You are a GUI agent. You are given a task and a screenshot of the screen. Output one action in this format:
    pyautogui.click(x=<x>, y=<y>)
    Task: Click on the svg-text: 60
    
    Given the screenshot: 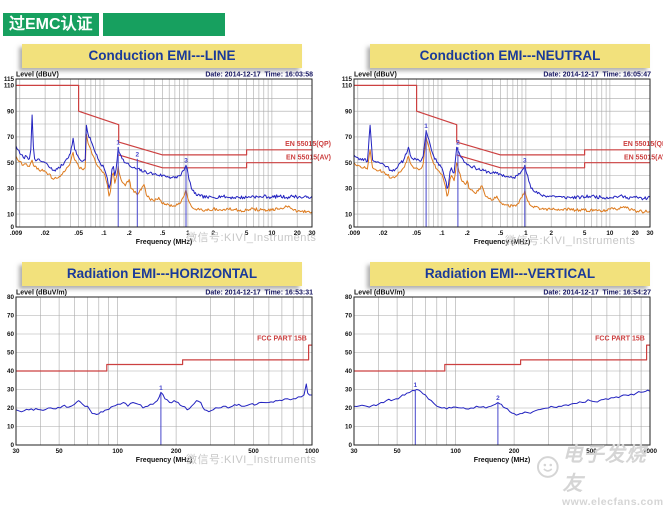 What is the action you would take?
    pyautogui.click(x=11, y=334)
    